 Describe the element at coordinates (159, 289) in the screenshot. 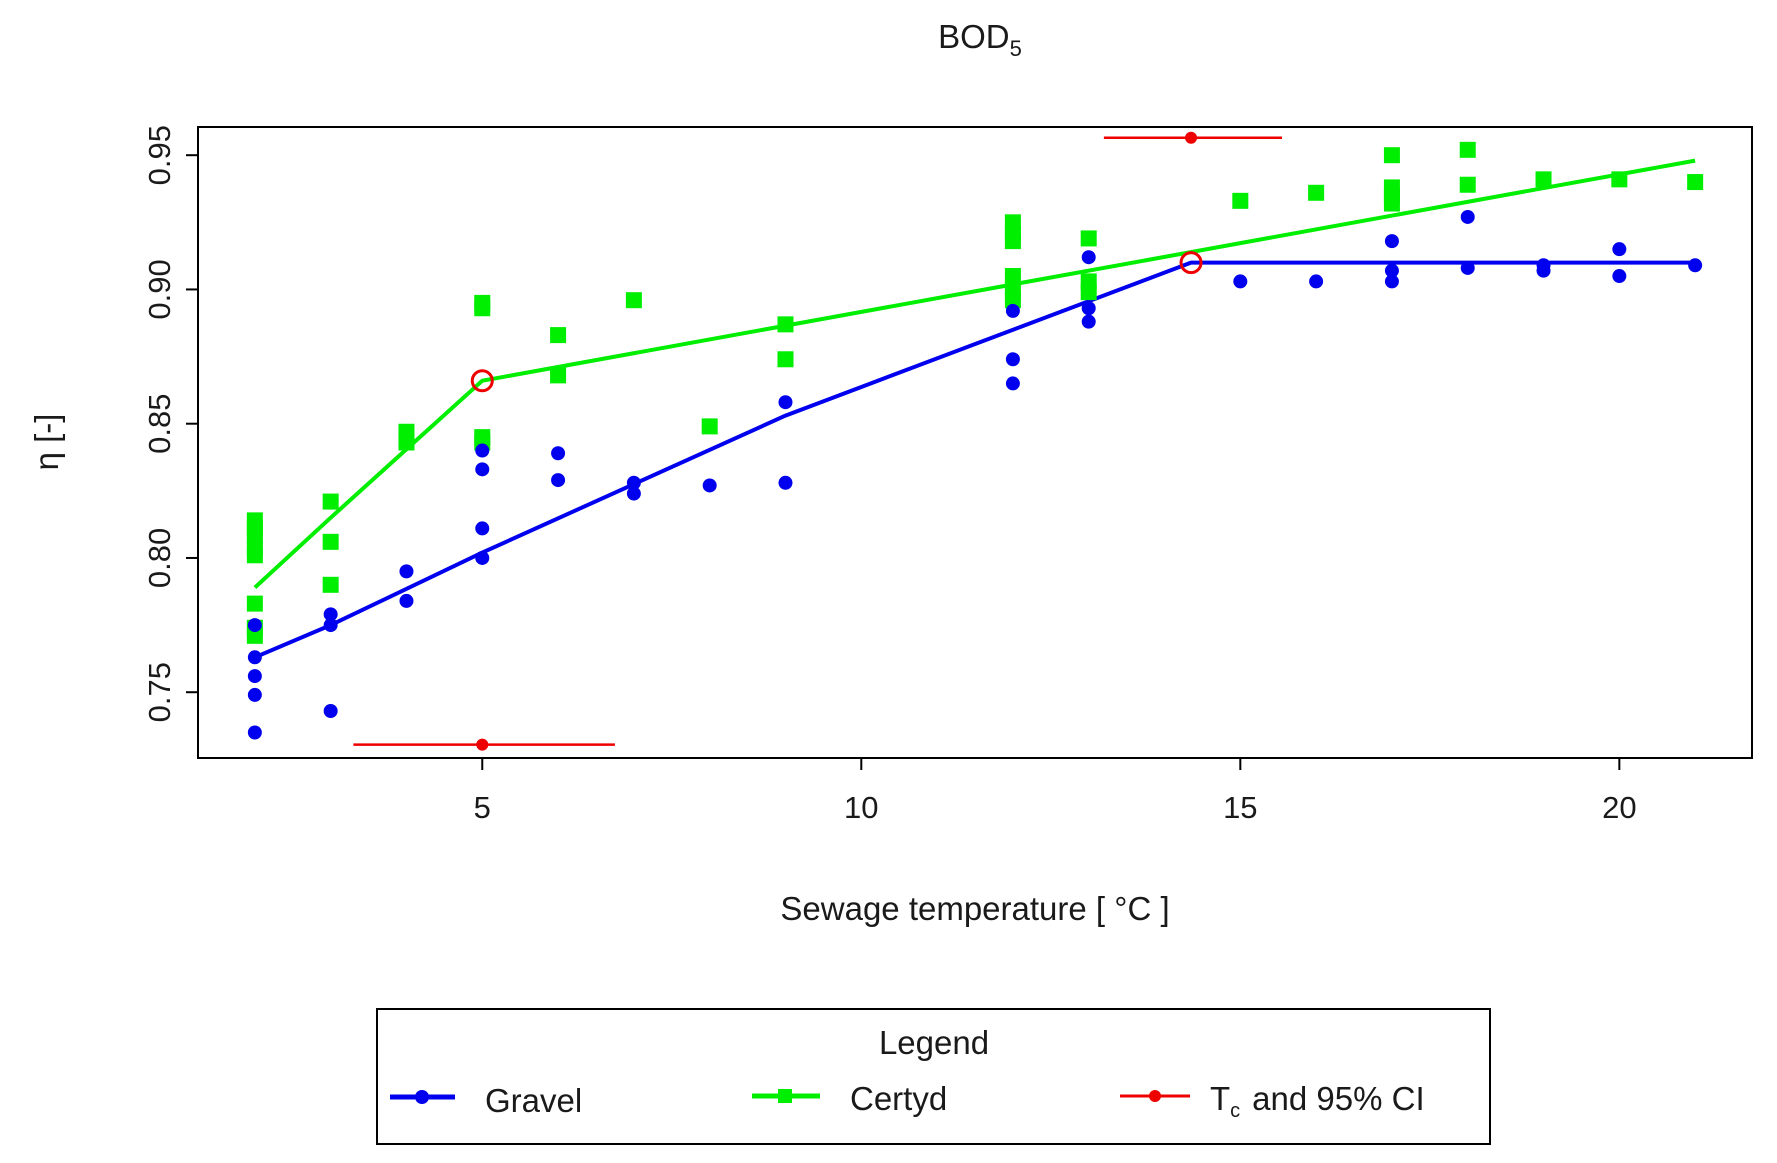

I see `y-tick-label: 0.90` at that location.